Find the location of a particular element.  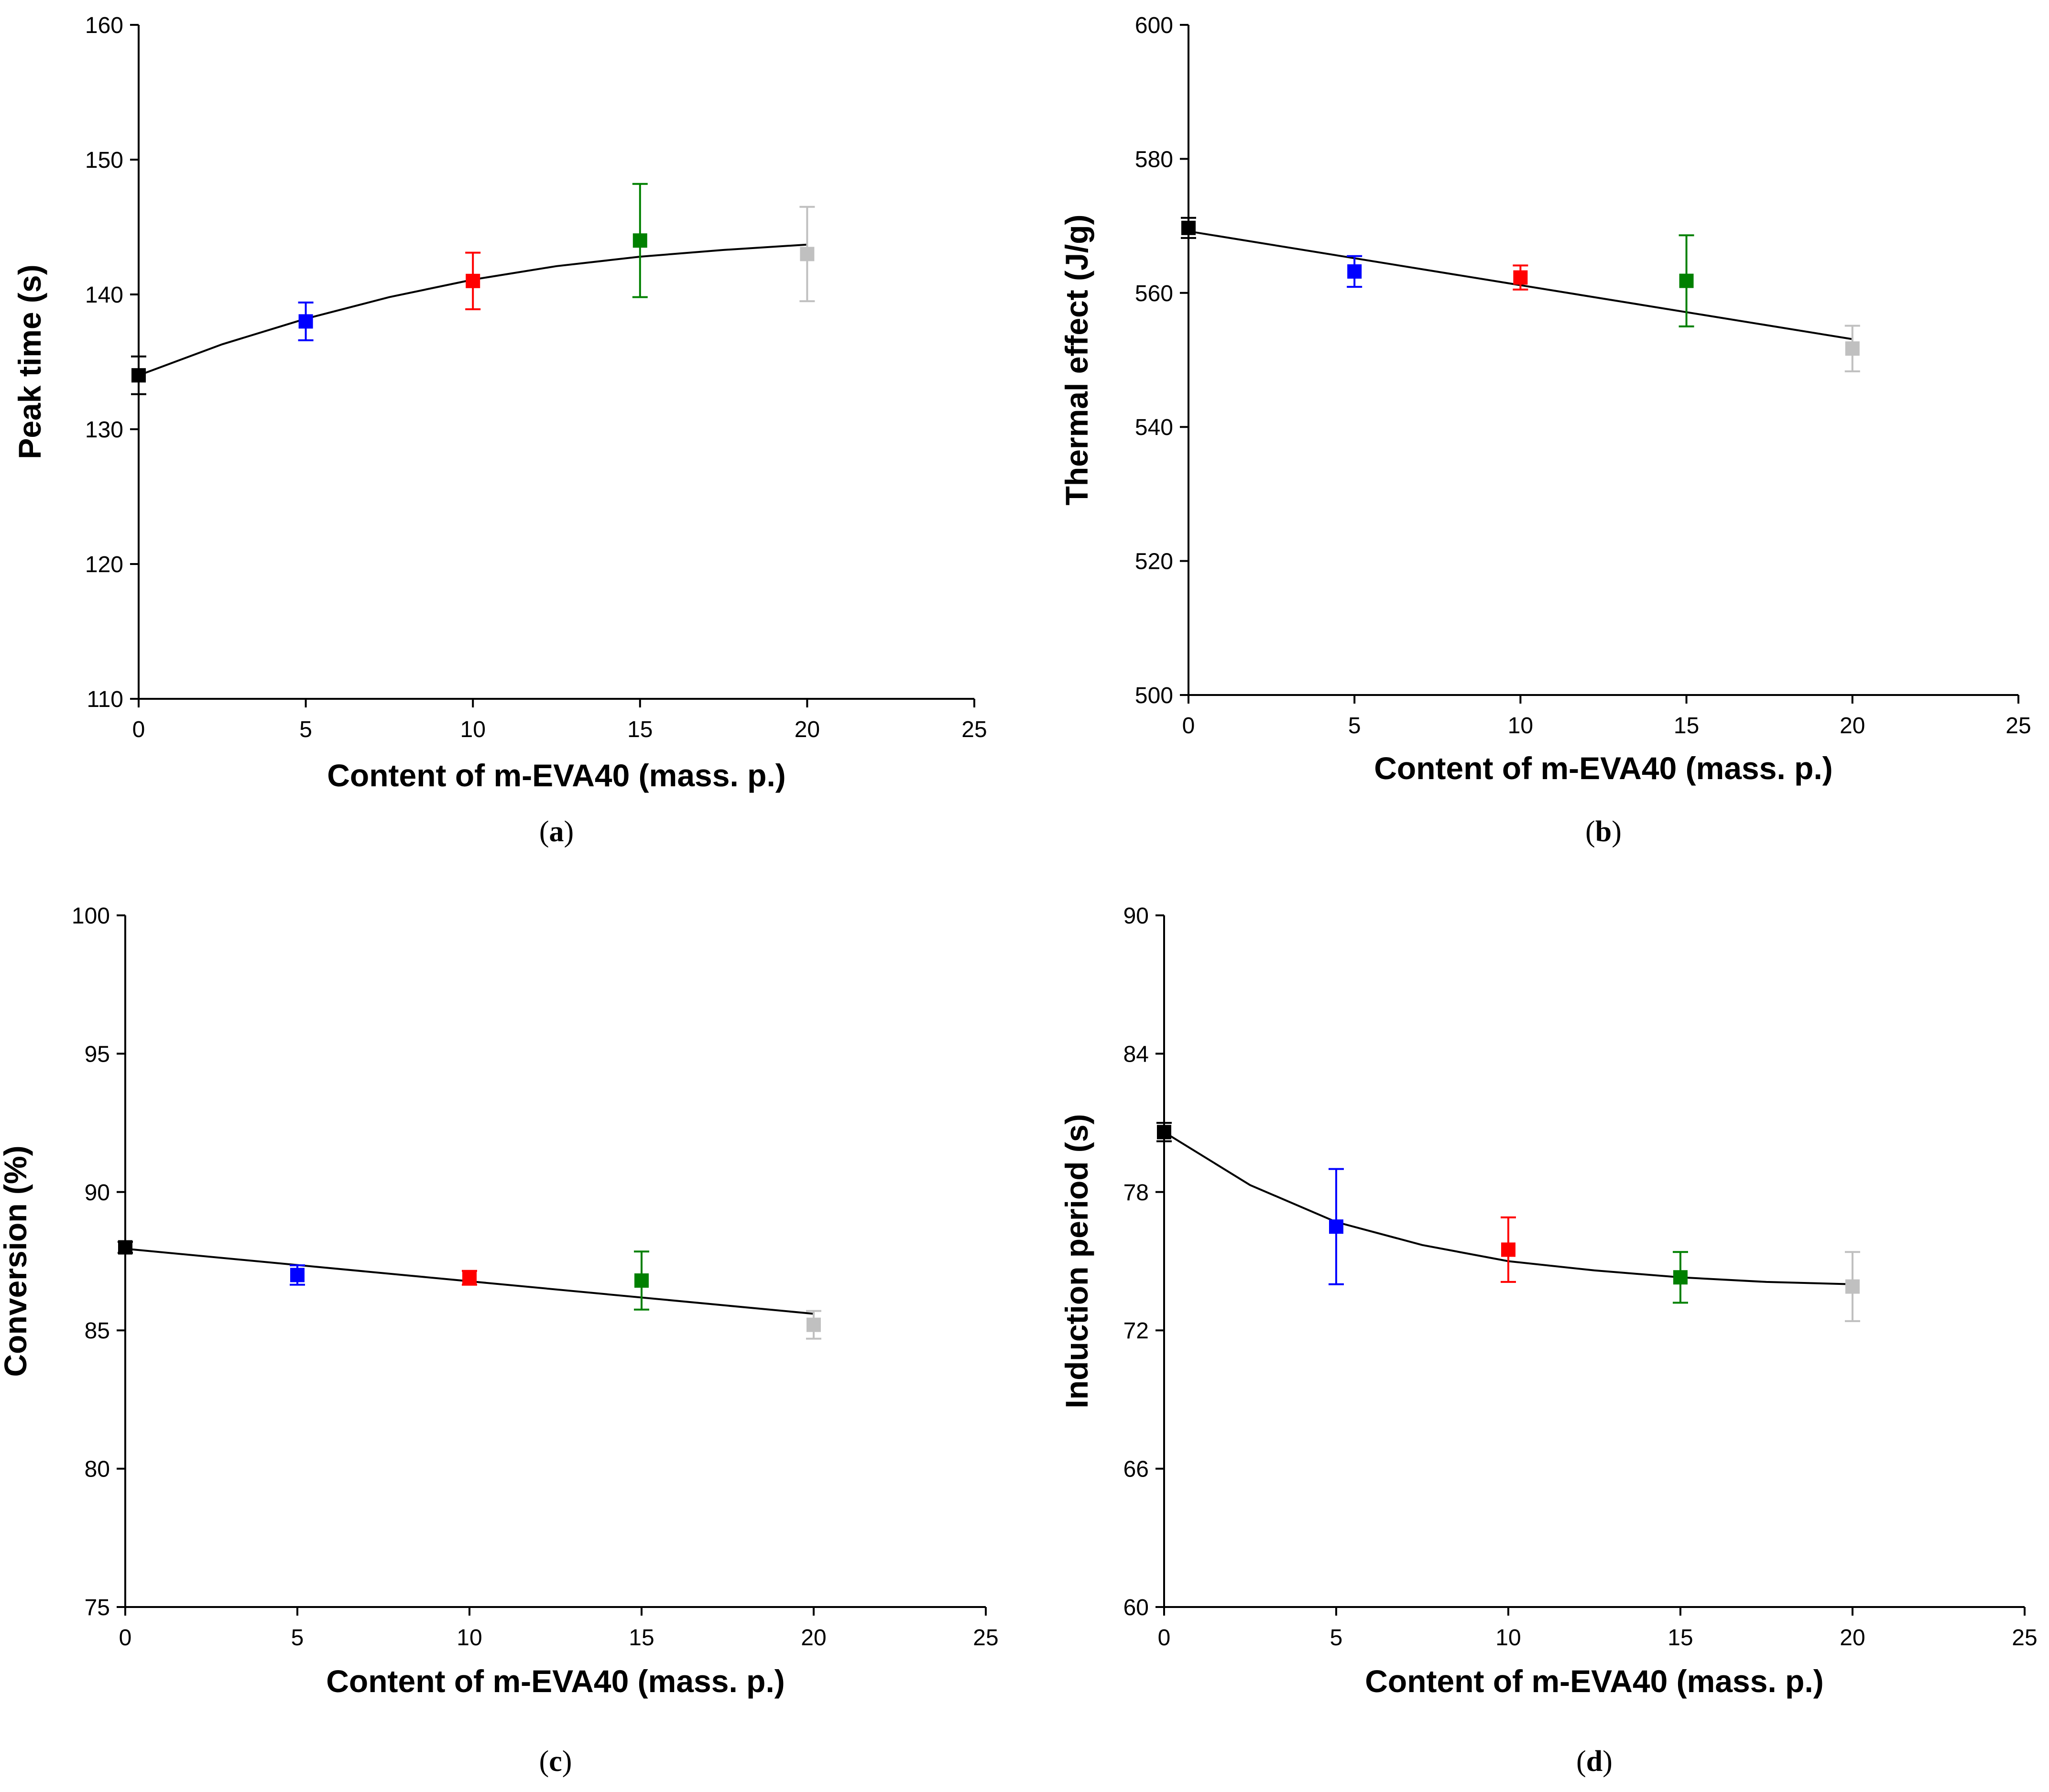

panel-a-y-tick-label: 140 is located at coordinates (104, 295).